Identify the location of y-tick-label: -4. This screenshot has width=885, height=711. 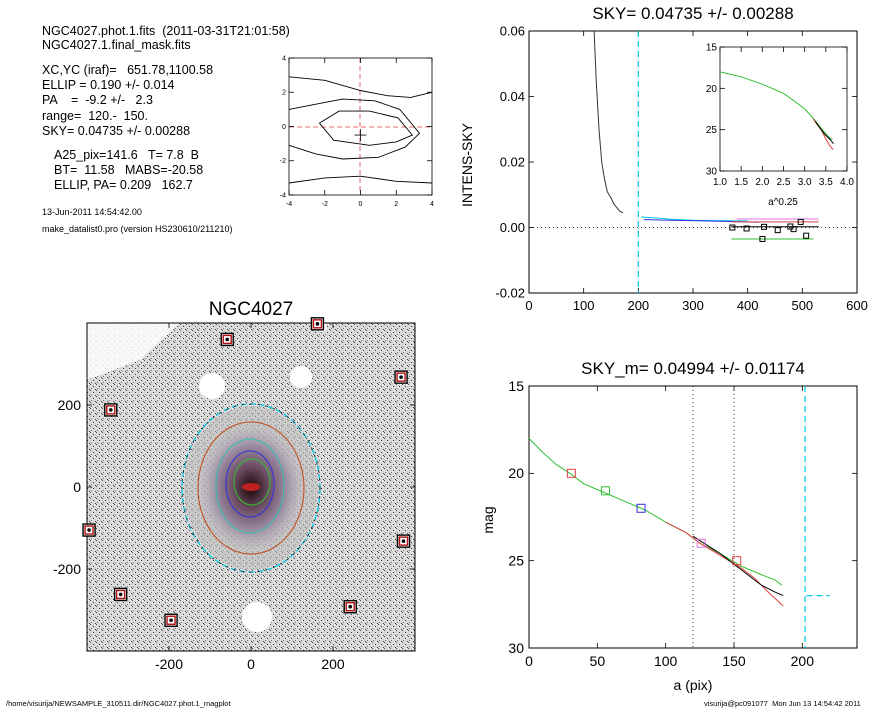
(283, 195).